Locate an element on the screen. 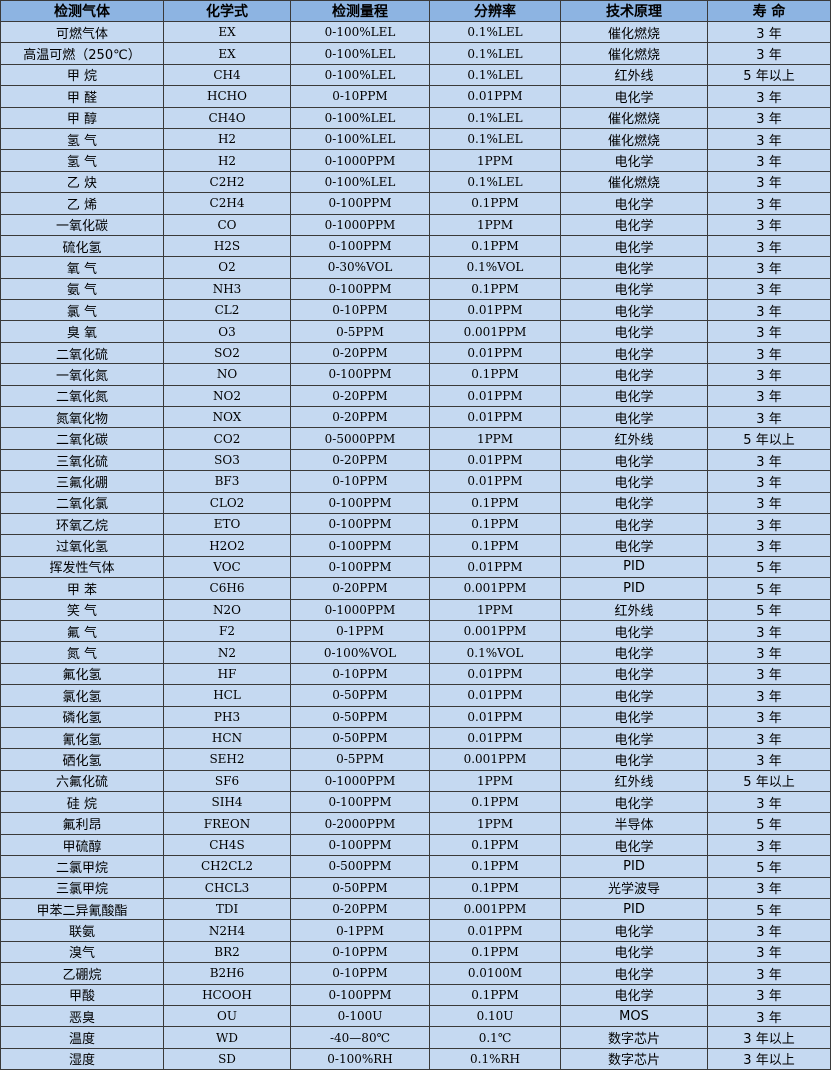 This screenshot has height=1075, width=831. cell-formula: SEH2 is located at coordinates (227, 759).